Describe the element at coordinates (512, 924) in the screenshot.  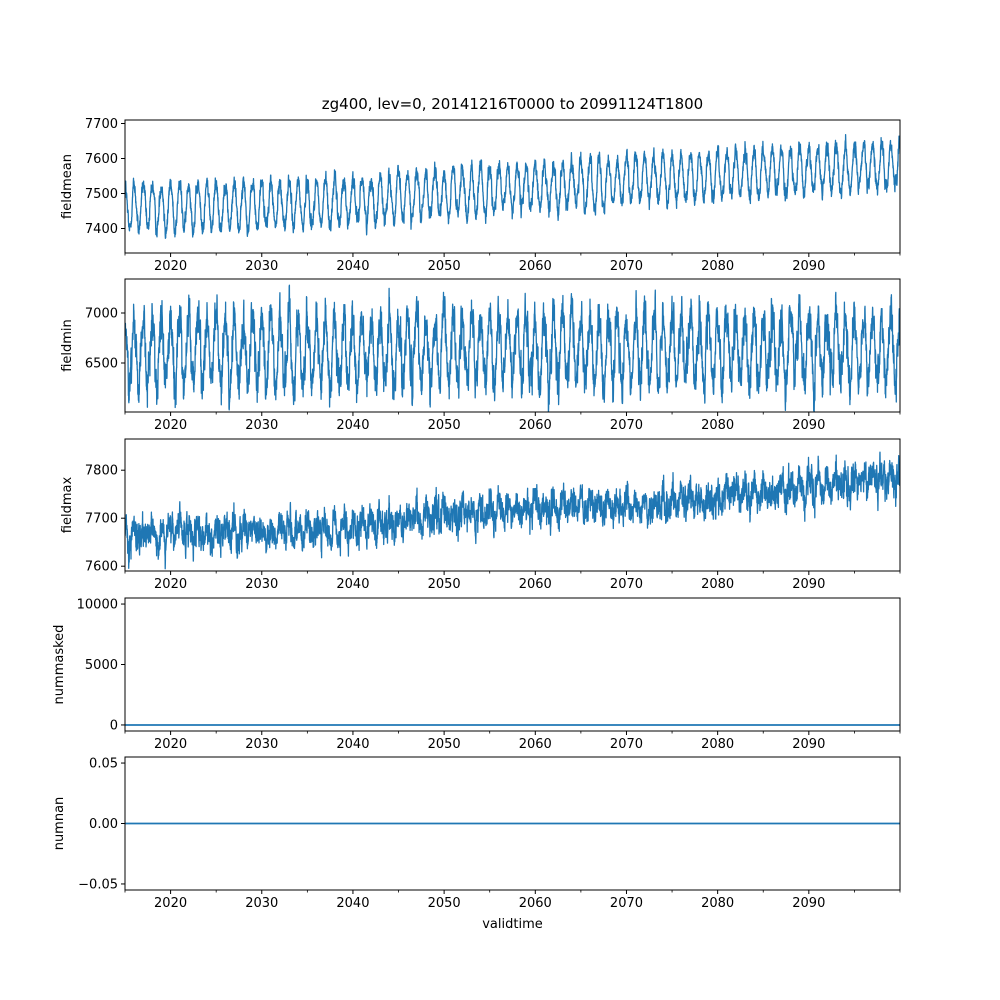
I see `x-axis-label: validtime` at that location.